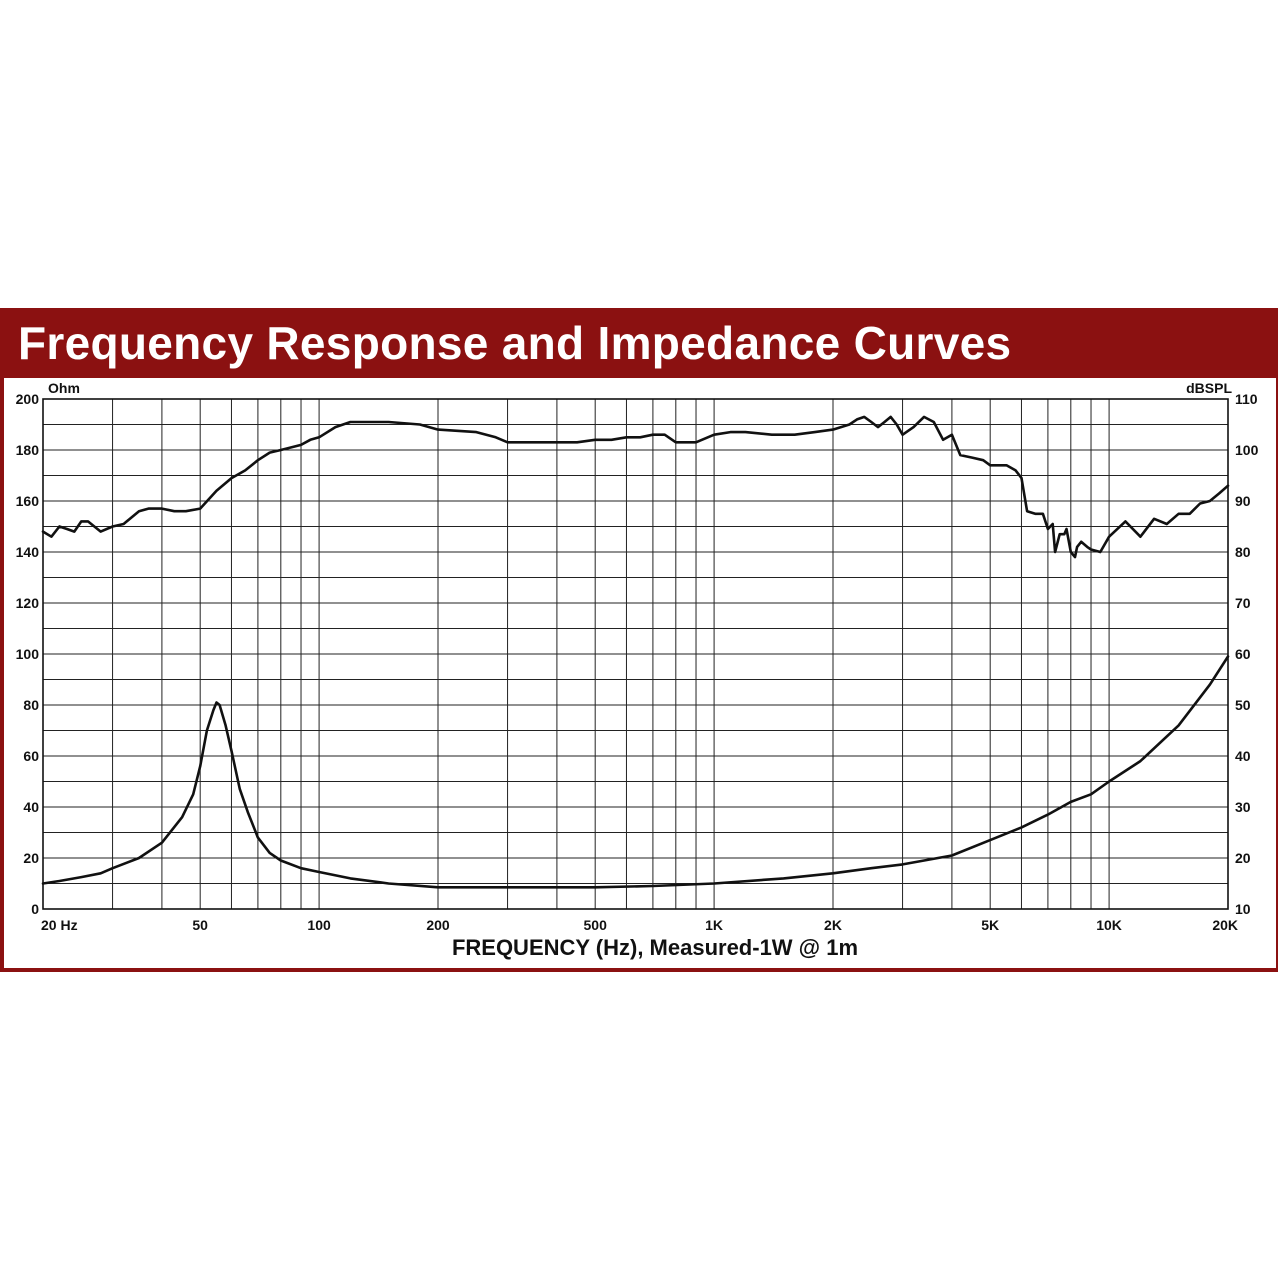  Describe the element at coordinates (1243, 858) in the screenshot. I see `y-right-tick-label: 20` at that location.